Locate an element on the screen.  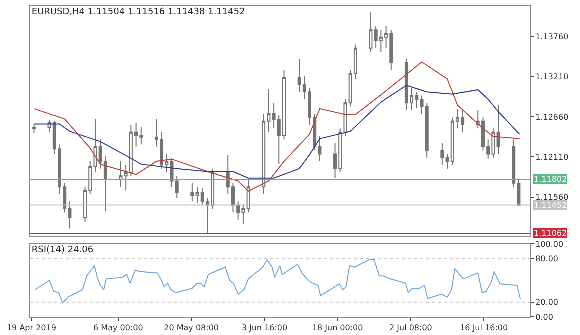
ref-line-label: 1.11062 is located at coordinates (551, 233).